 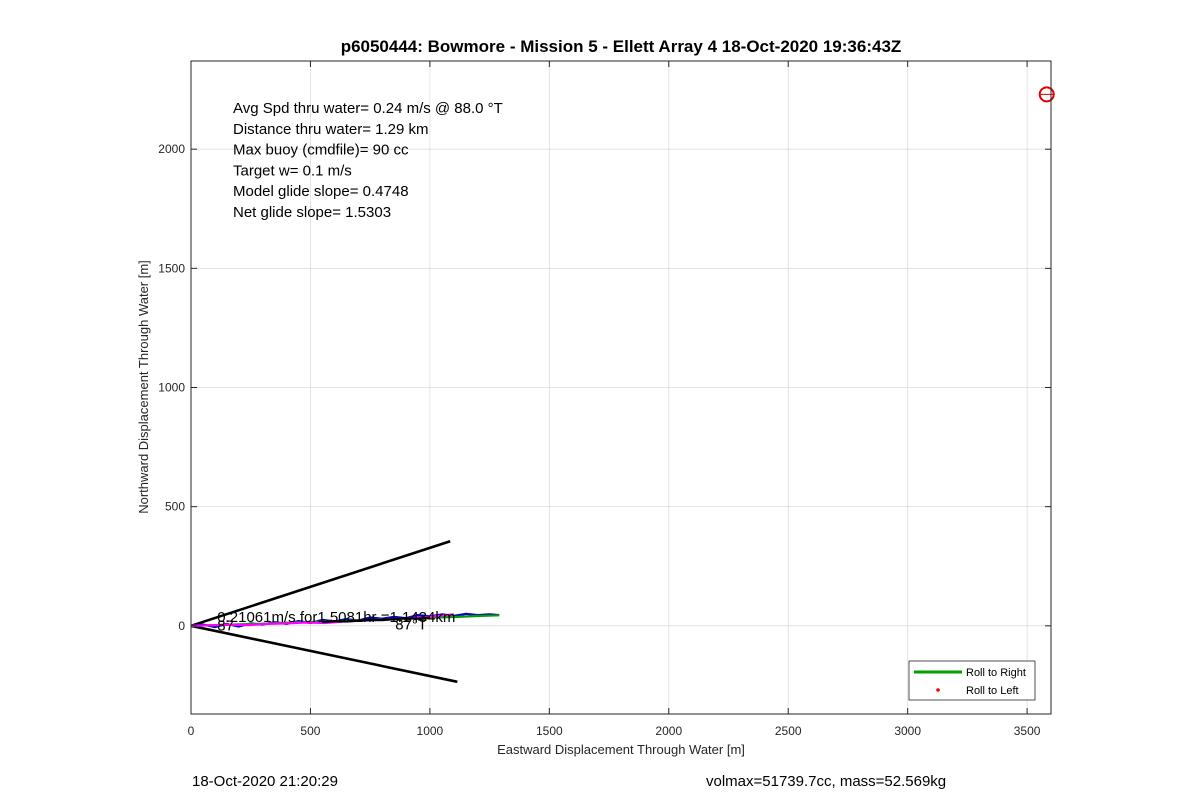 What do you see at coordinates (788, 731) in the screenshot?
I see `x-tick-label: 2500` at bounding box center [788, 731].